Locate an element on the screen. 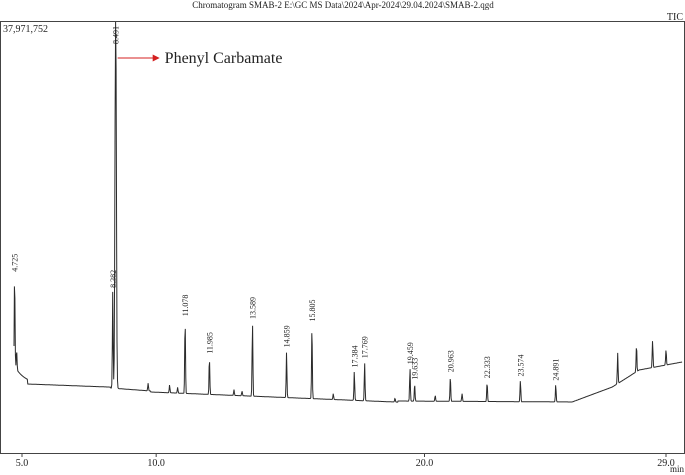  peak-label: 11.078 is located at coordinates (185, 306).